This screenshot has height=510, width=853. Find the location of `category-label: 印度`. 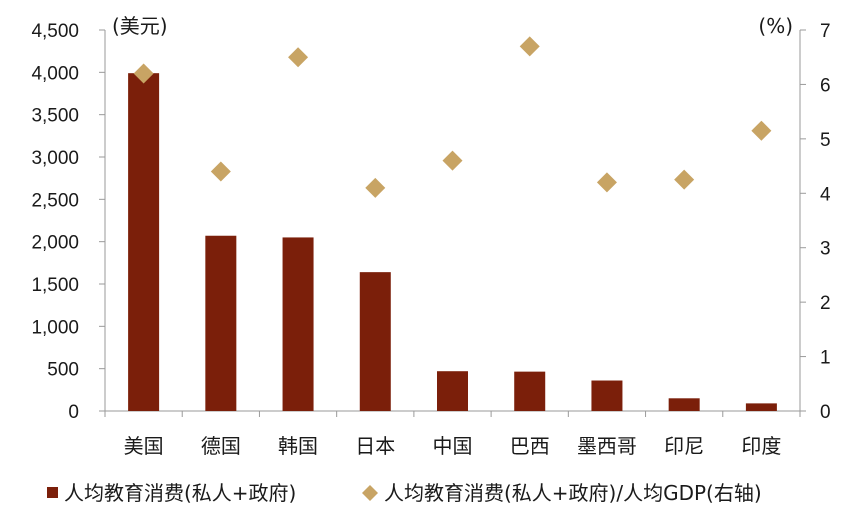

category-label: 印度 is located at coordinates (761, 446).